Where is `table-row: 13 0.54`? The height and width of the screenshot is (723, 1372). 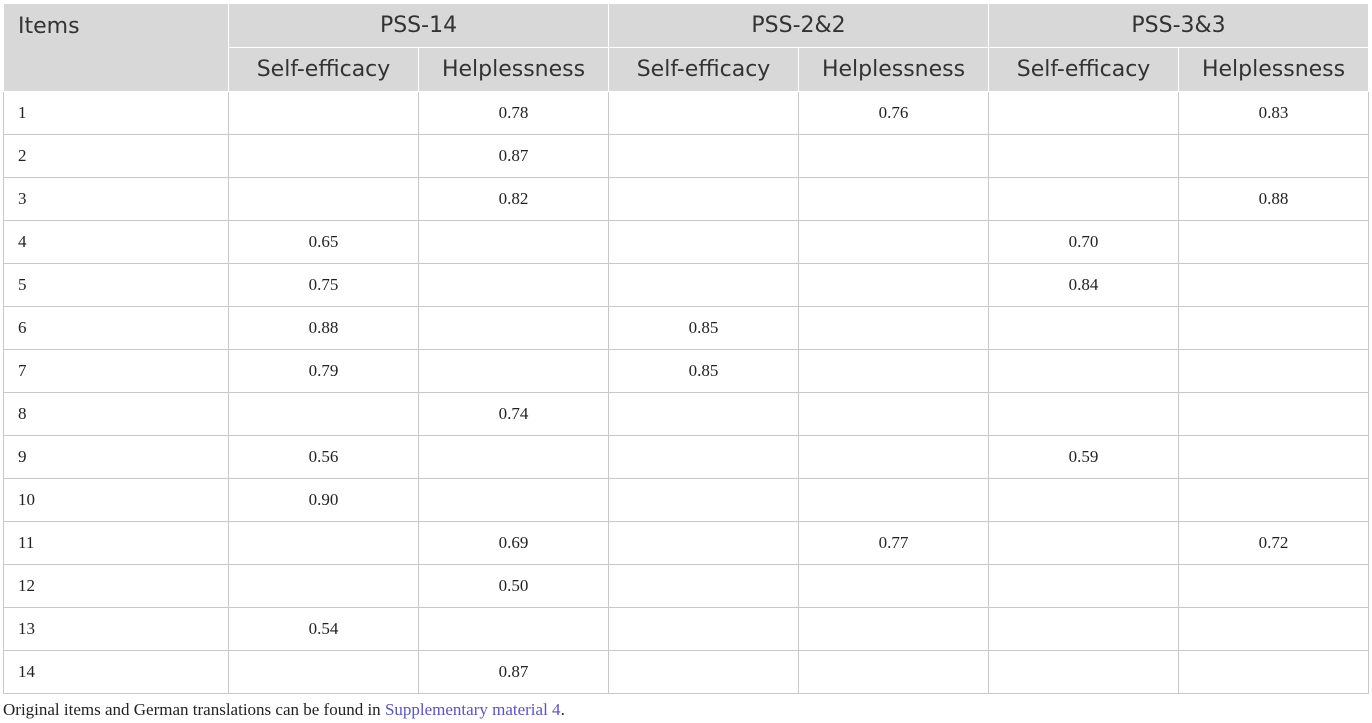
table-row: 13 0.54 is located at coordinates (686, 629).